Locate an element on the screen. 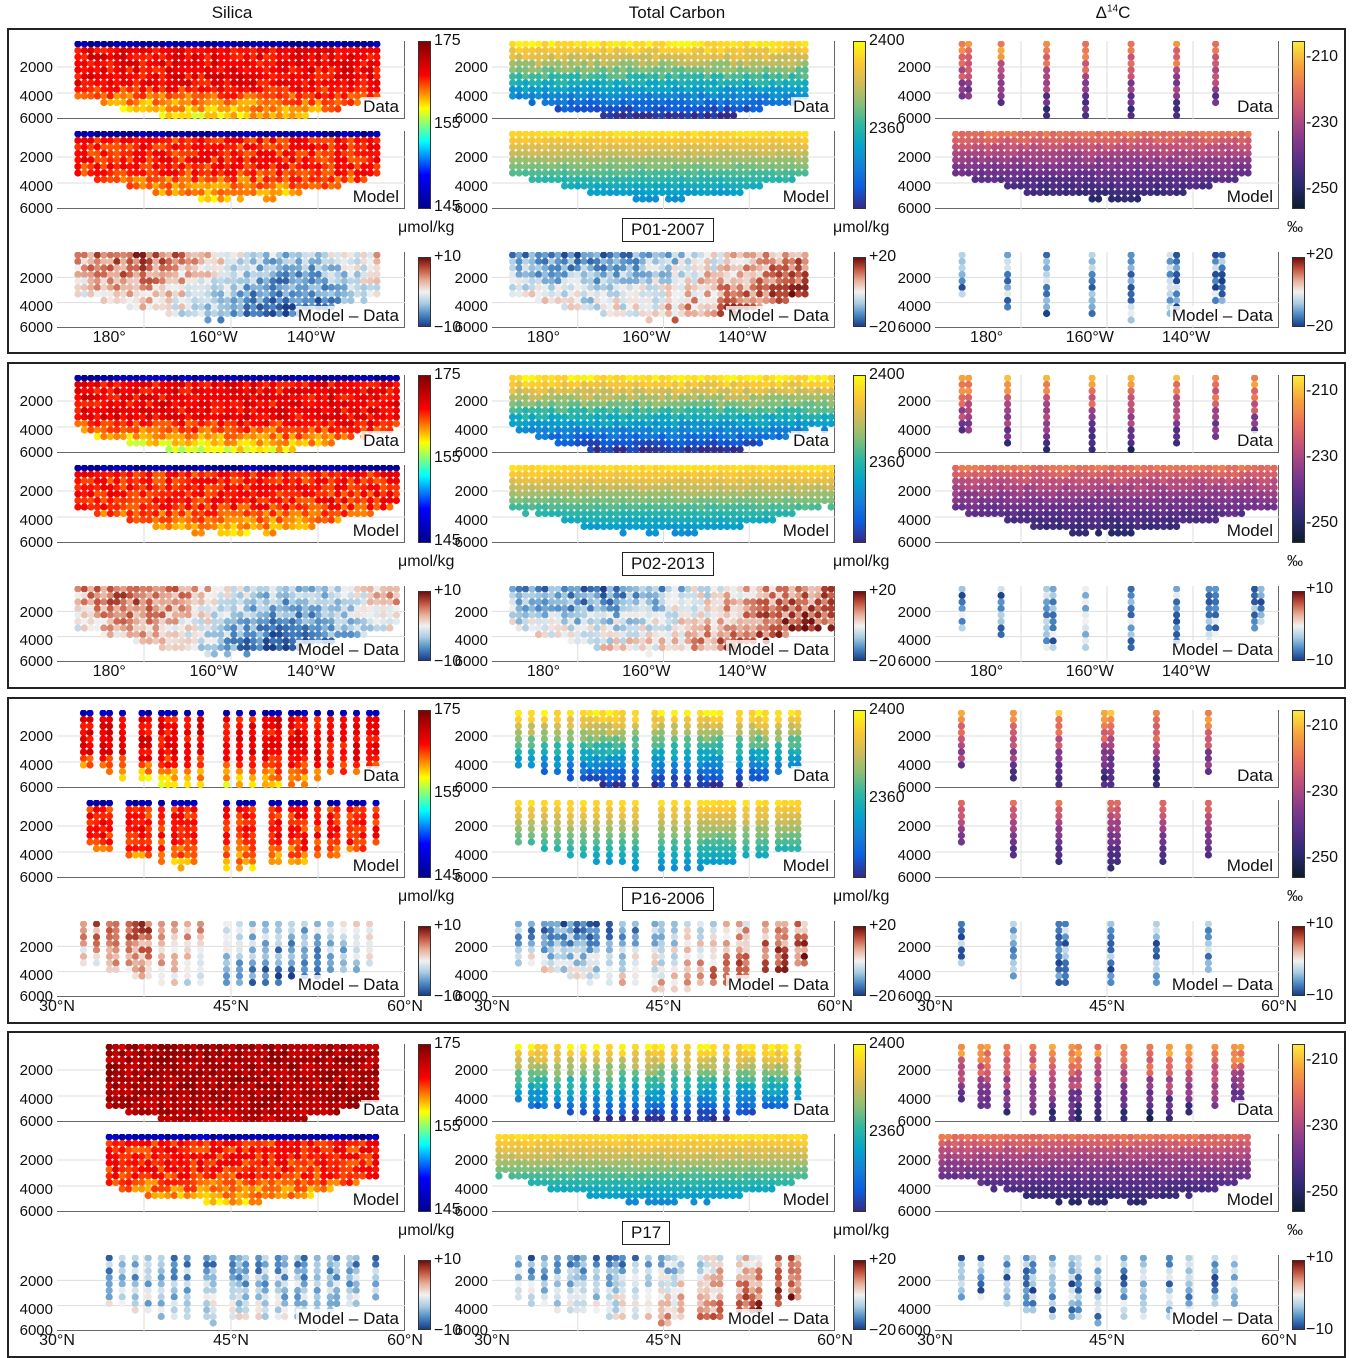 The image size is (1357, 1358). y-tick-label: 2000 is located at coordinates (914, 158).